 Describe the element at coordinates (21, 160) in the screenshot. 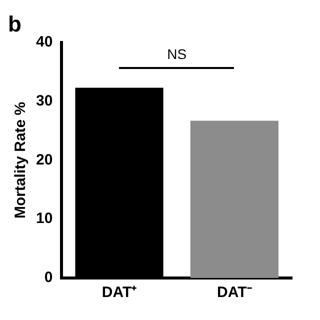

I see `y-axis-title: Mortality Rate %` at that location.